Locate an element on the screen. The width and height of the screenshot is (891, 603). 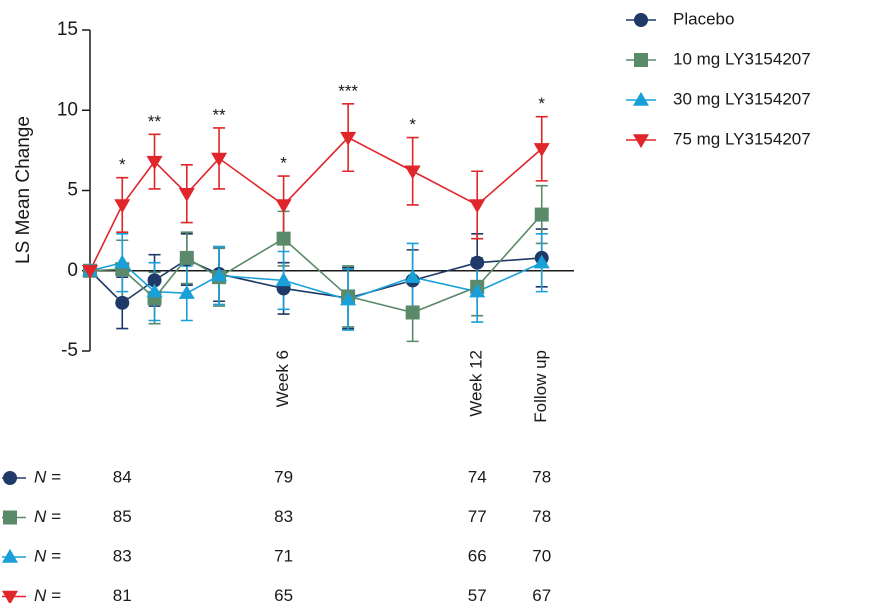
y-tick-label: 10 is located at coordinates (67, 109).